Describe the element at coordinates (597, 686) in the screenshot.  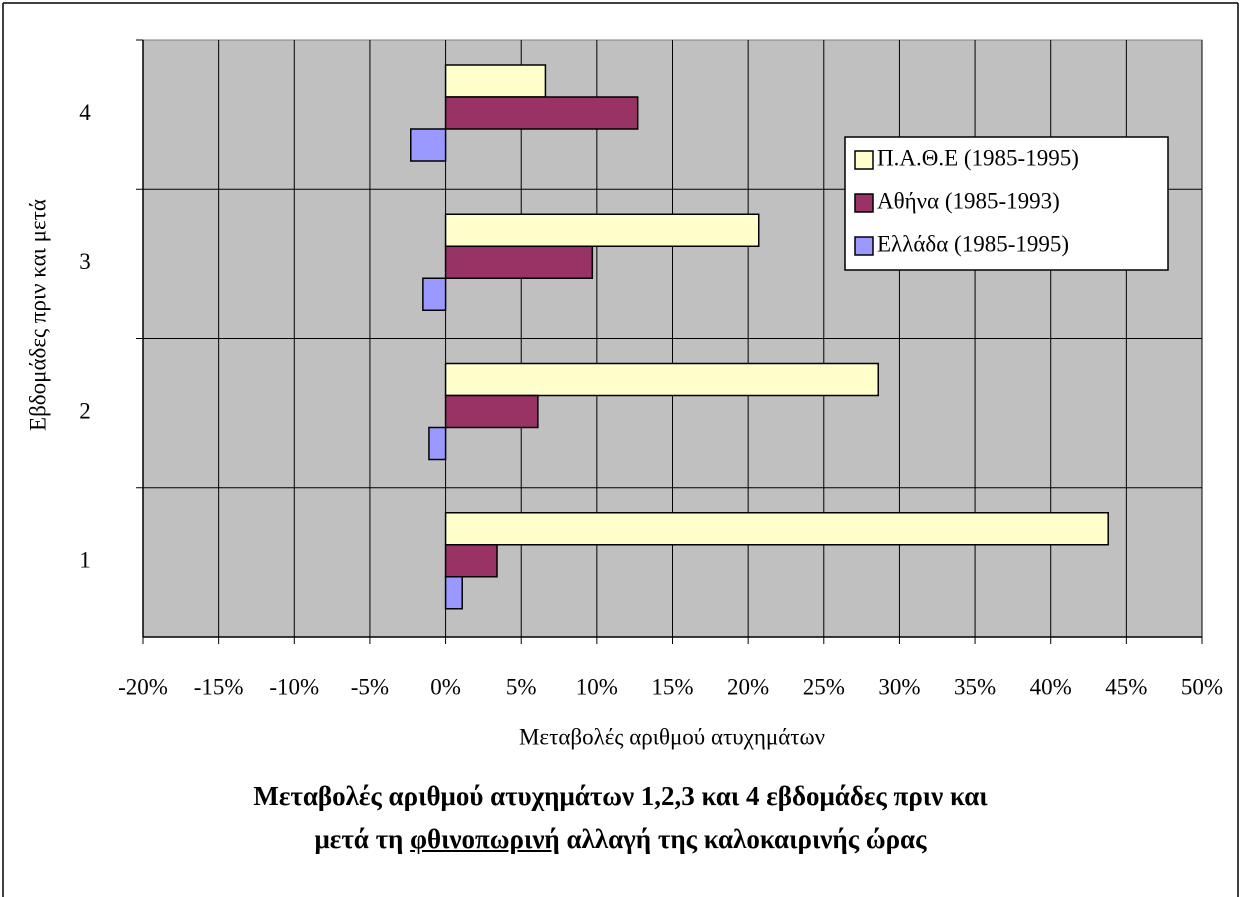
I see `x-tick-label: 10%` at that location.